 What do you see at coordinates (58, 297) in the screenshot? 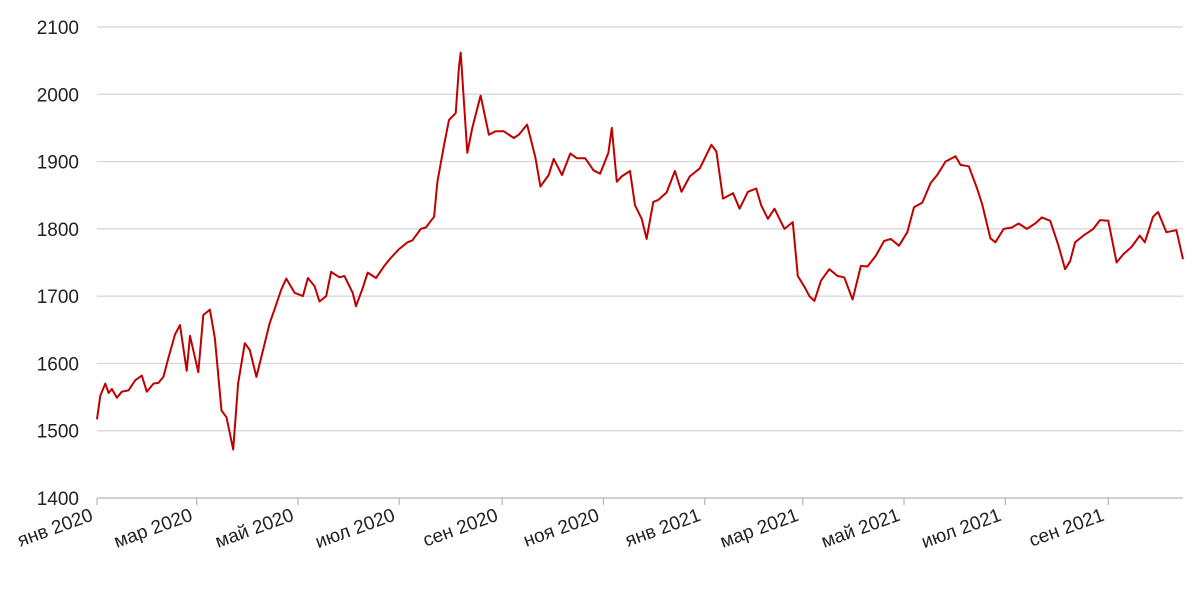
I see `y-tick-label: 1700` at bounding box center [58, 297].